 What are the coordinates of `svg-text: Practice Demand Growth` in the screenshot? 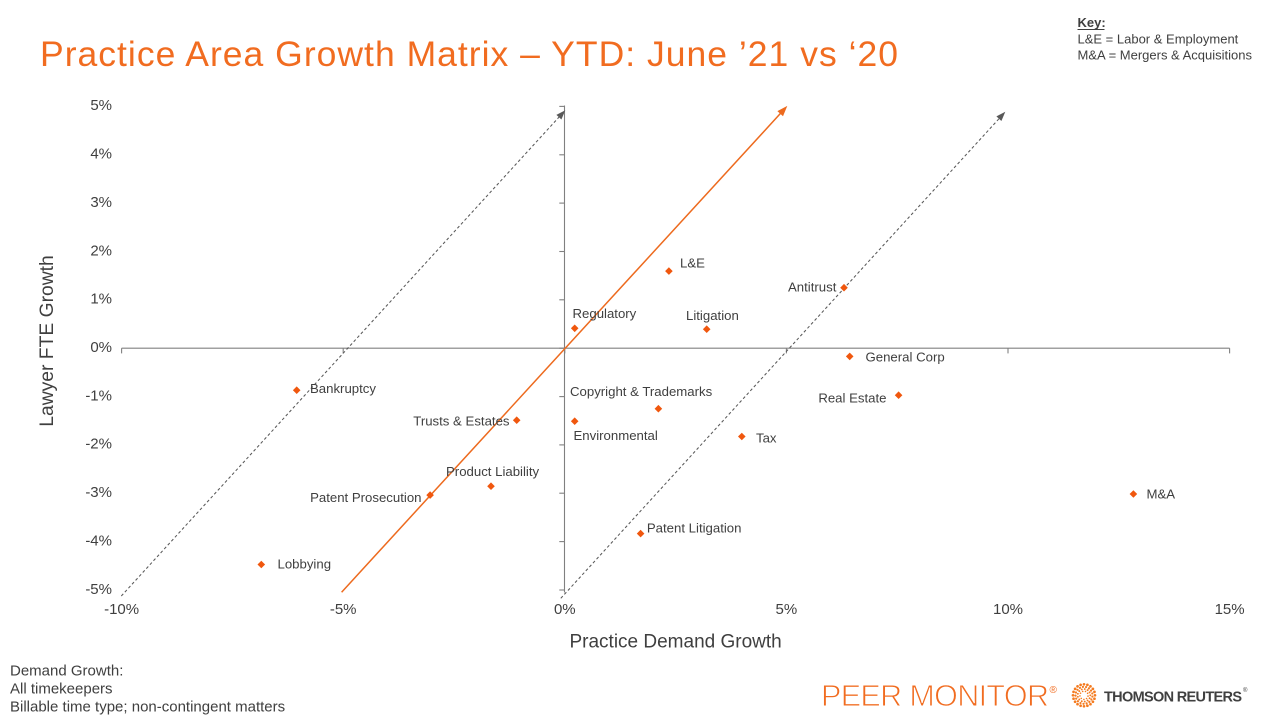 It's located at (675, 642).